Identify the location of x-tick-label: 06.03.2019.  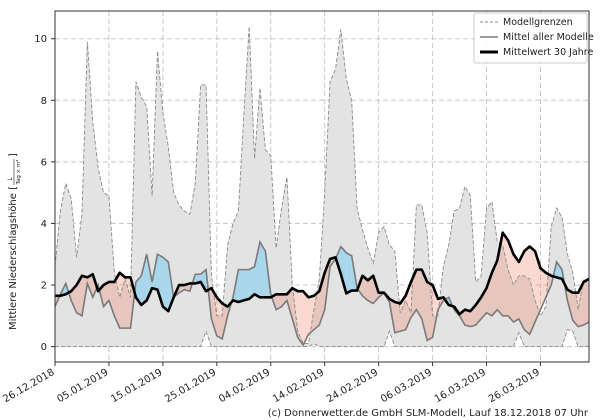
(406, 386).